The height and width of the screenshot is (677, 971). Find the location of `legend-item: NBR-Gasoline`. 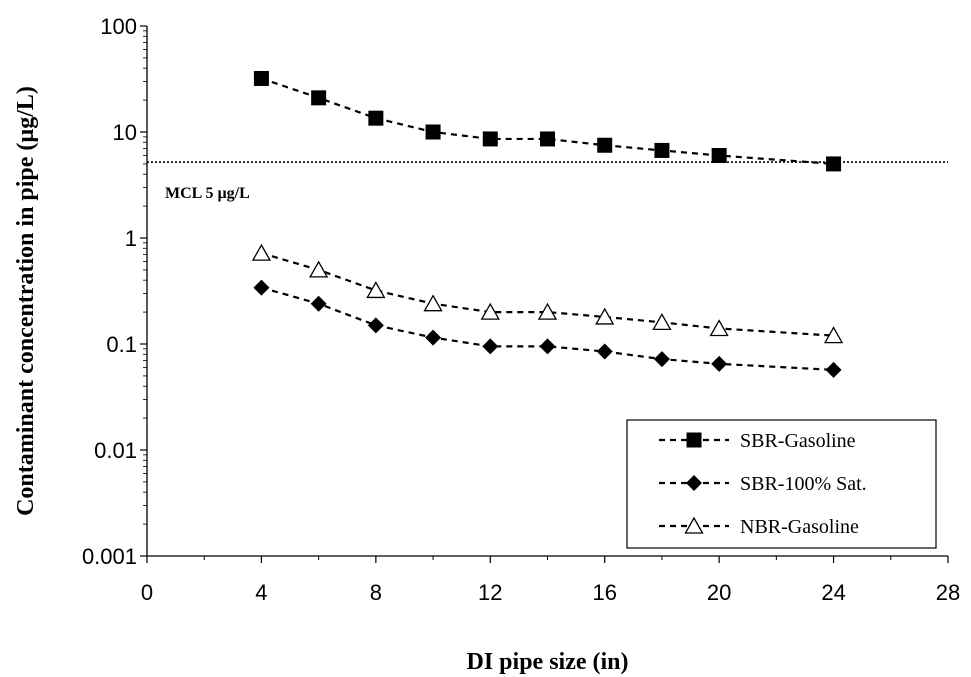

legend-item: NBR-Gasoline is located at coordinates (759, 527).